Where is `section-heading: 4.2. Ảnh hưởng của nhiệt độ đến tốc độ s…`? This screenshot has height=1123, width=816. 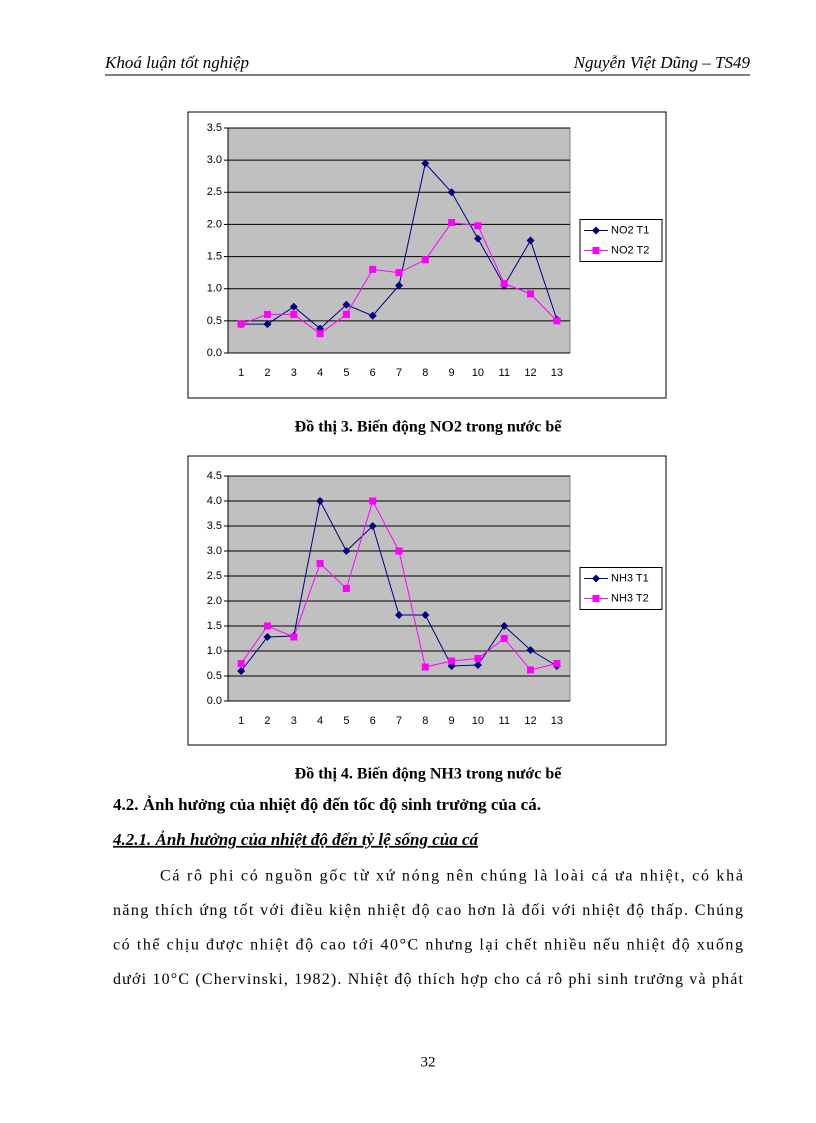
section-heading: 4.2. Ảnh hưởng của nhiệt độ đến tốc độ s… is located at coordinates (327, 804).